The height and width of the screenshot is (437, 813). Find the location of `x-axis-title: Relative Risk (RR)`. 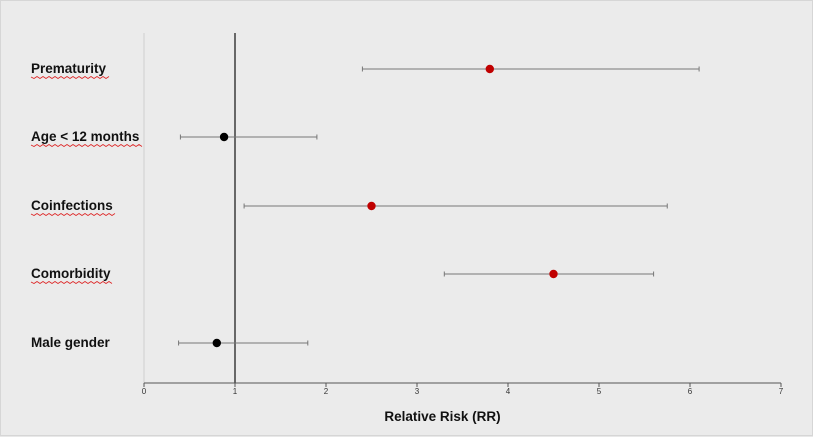

x-axis-title: Relative Risk (RR) is located at coordinates (442, 416).